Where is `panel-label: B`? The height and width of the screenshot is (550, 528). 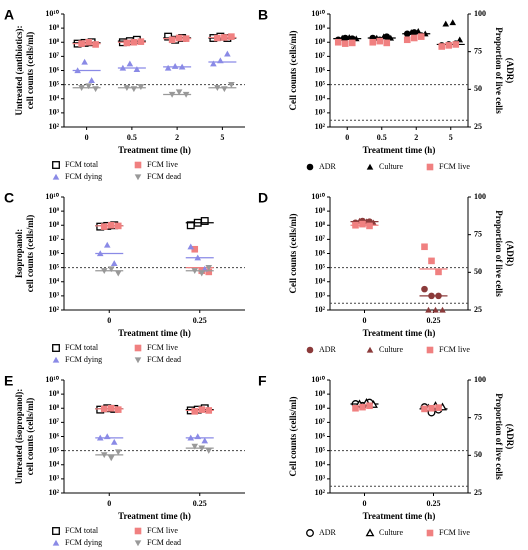 panel-label: B is located at coordinates (263, 15).